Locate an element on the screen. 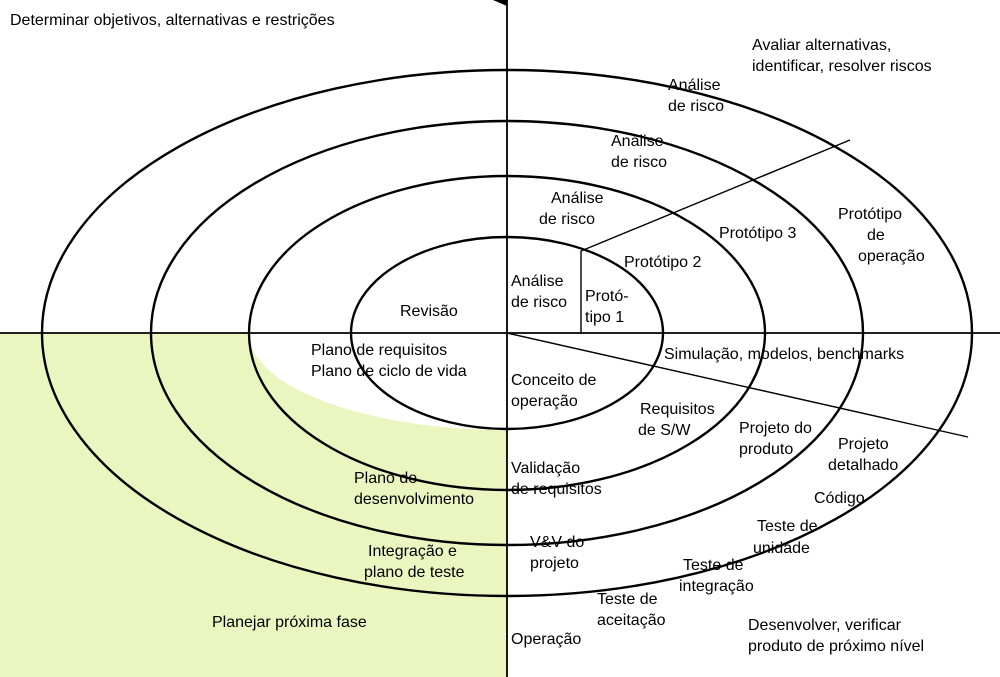 This screenshot has width=1000, height=677. risk-analysis-3-line2: de risco is located at coordinates (639, 162).